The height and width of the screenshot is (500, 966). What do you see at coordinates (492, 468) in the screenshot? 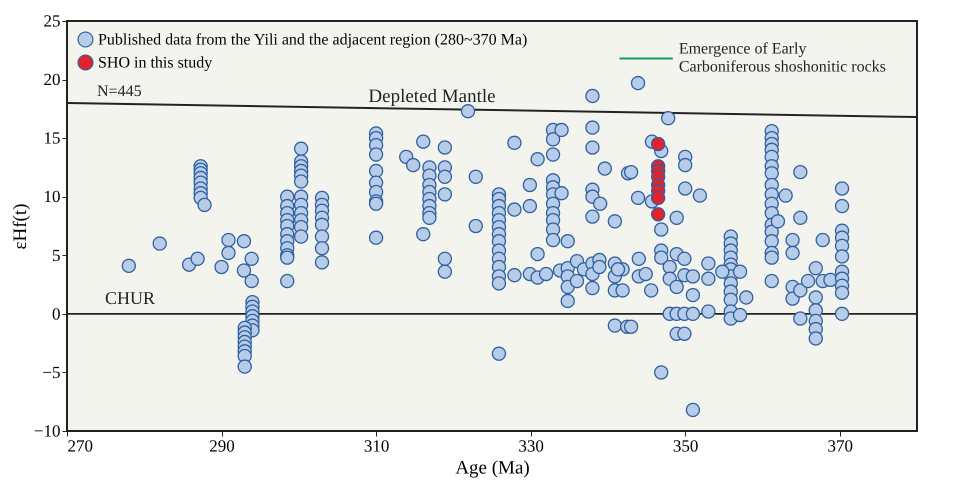
I see `x-axis-title: Age (Ma)` at bounding box center [492, 468].